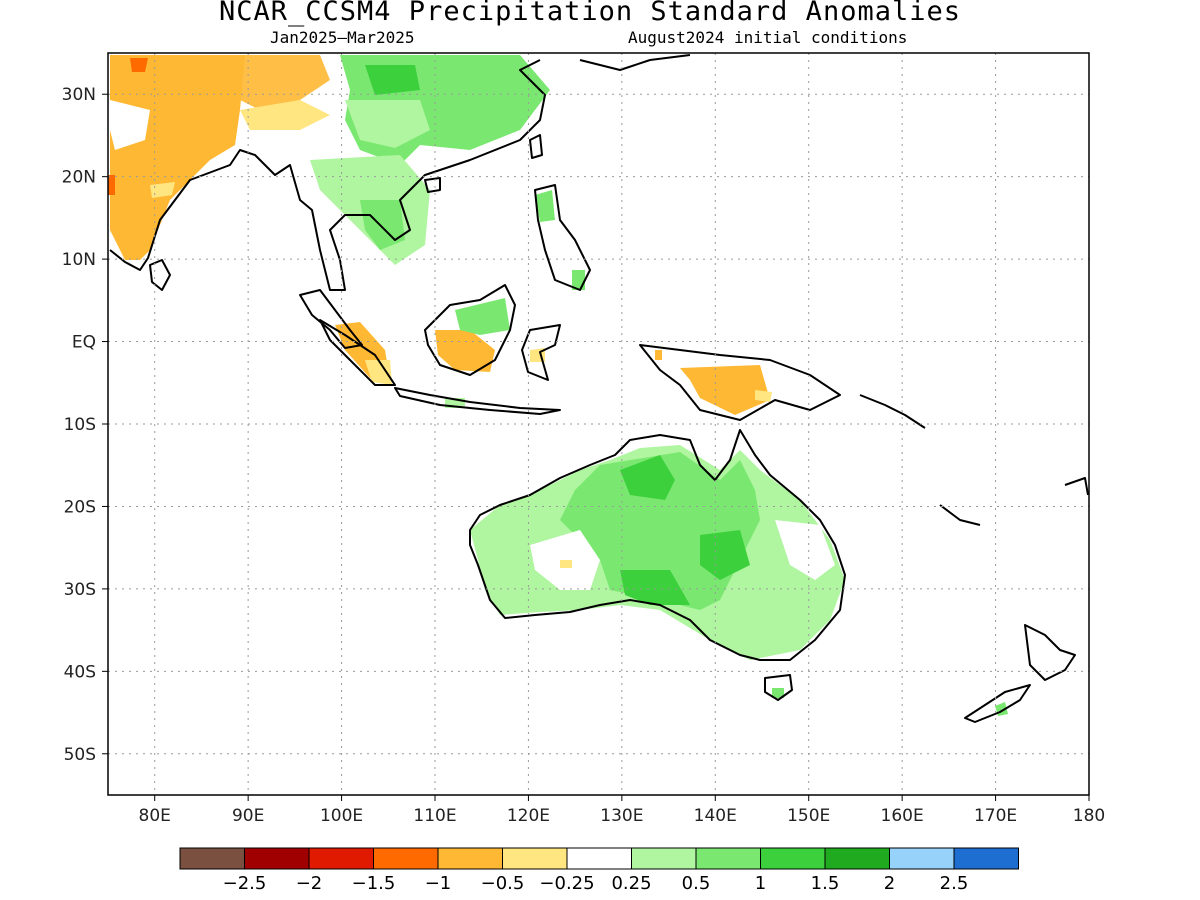 The height and width of the screenshot is (900, 1200). I want to click on lon-label: 110E, so click(434, 816).